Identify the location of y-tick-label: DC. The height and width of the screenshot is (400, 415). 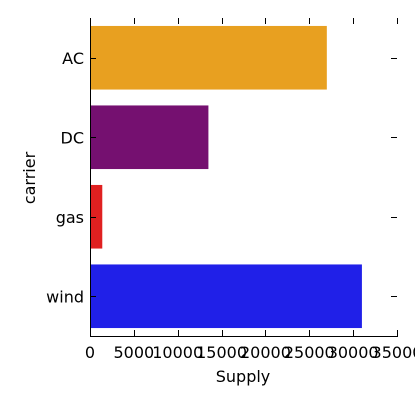
(73, 137).